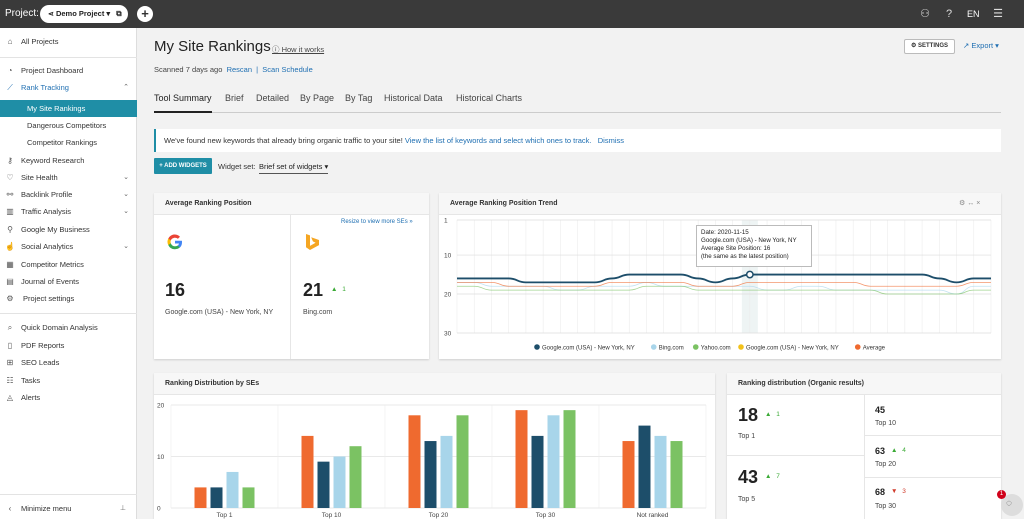  What do you see at coordinates (62, 142) in the screenshot?
I see `sidebar-item-competitor-rankings: Competitor Rankings` at bounding box center [62, 142].